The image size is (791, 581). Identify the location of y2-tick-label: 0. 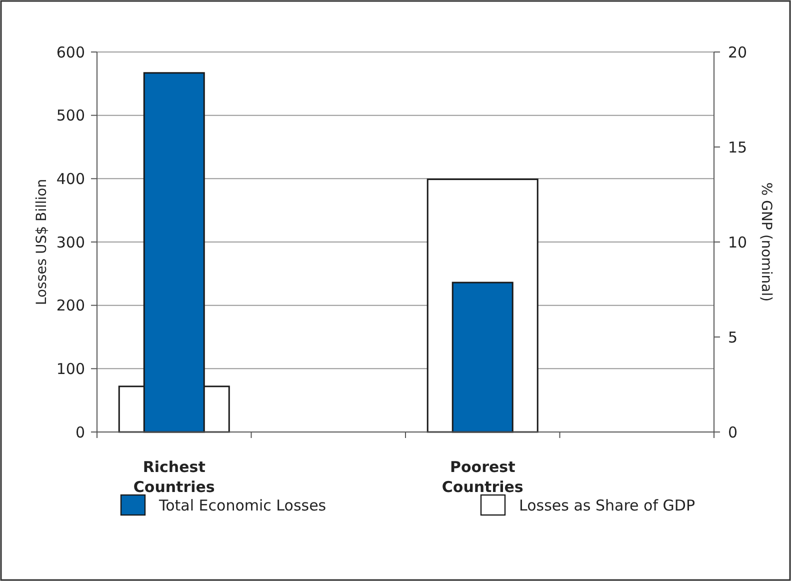
(733, 432).